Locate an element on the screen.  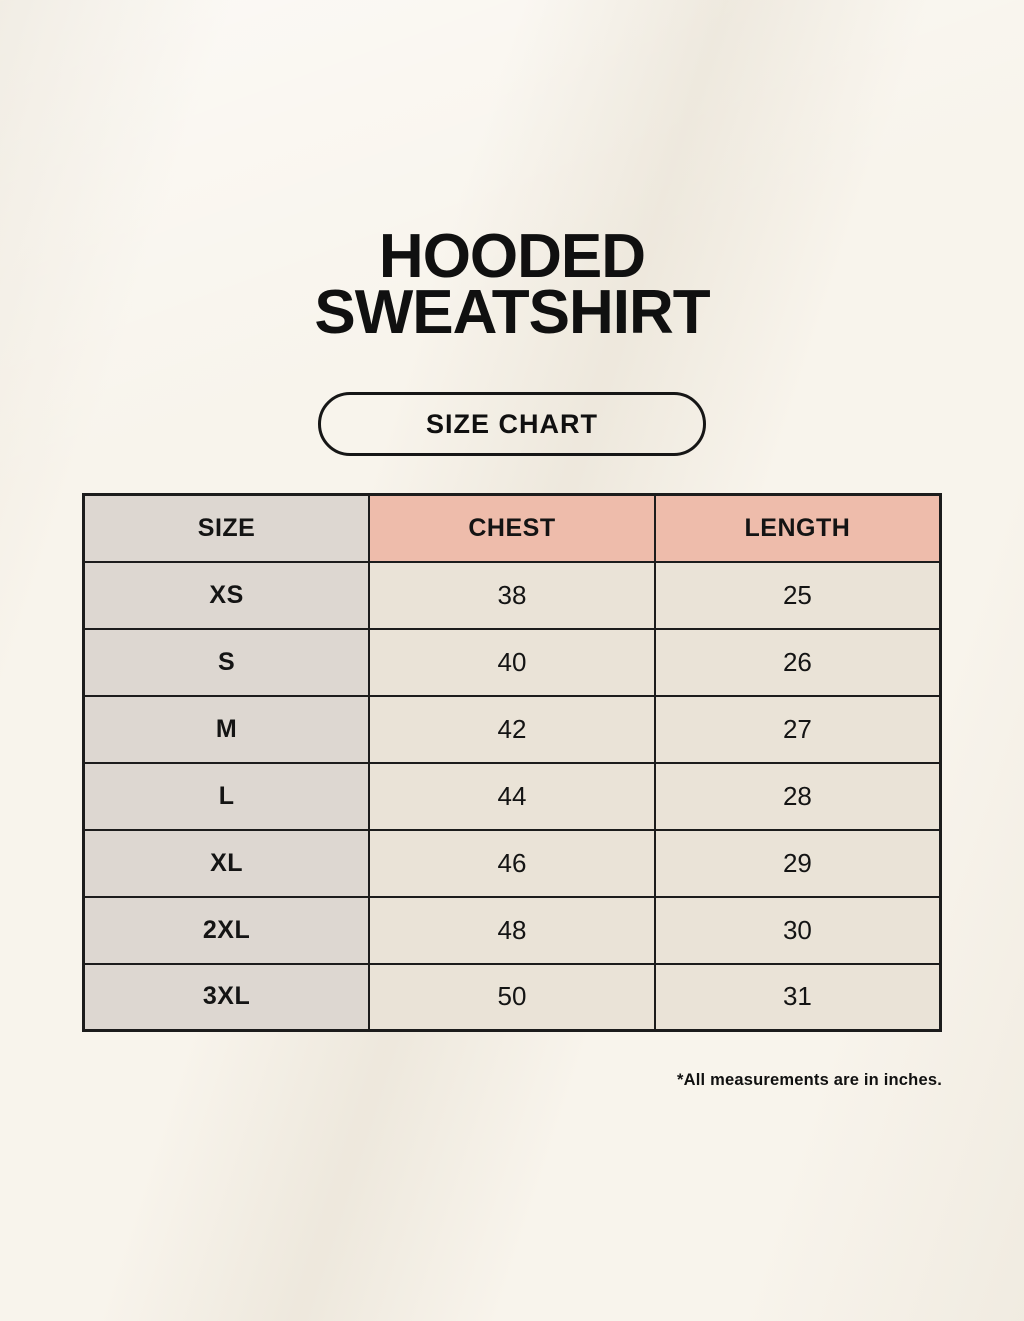
chest-cell: 44 is located at coordinates (512, 796).